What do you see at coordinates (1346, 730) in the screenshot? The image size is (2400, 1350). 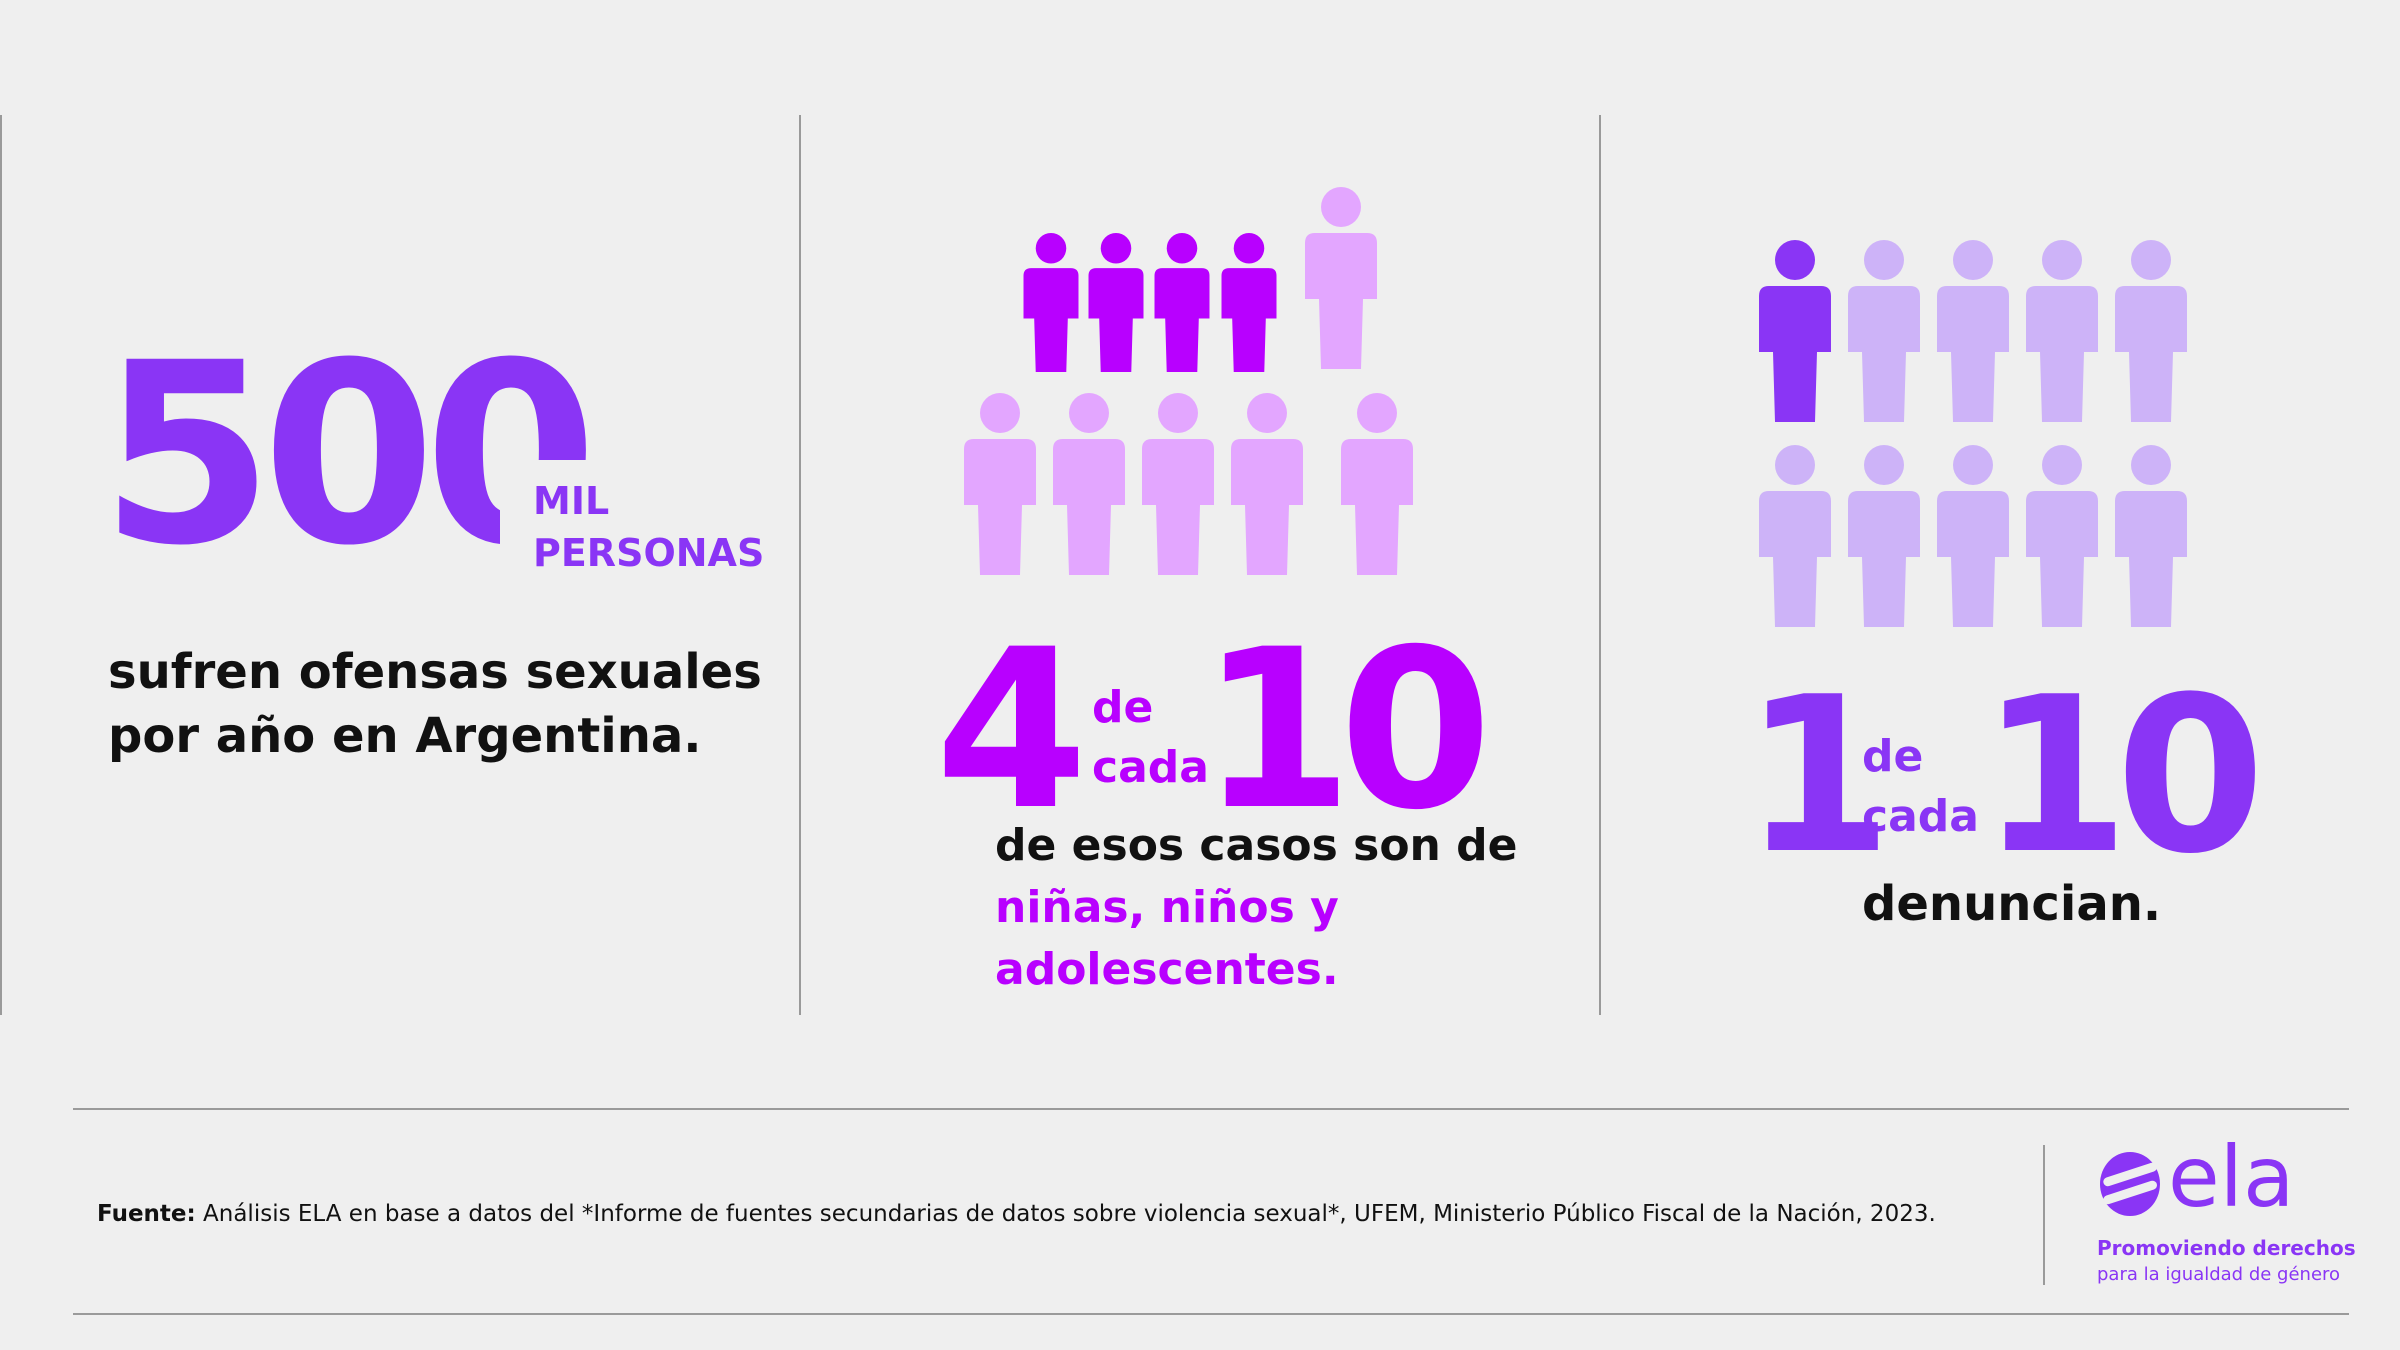 I see `panel2-denominator: 10` at bounding box center [1346, 730].